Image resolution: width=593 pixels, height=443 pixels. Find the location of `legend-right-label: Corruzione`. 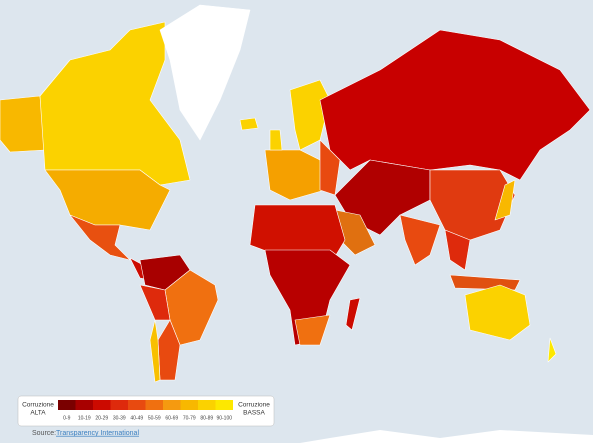

legend-right-label: Corruzione is located at coordinates (254, 405).